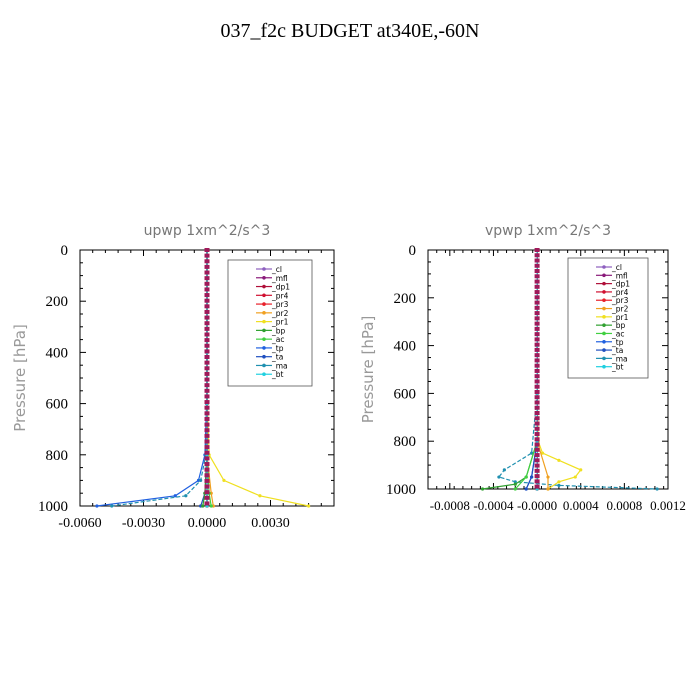 This screenshot has height=700, width=700. What do you see at coordinates (159, 378) in the screenshot?
I see `series-line-ma` at bounding box center [159, 378].